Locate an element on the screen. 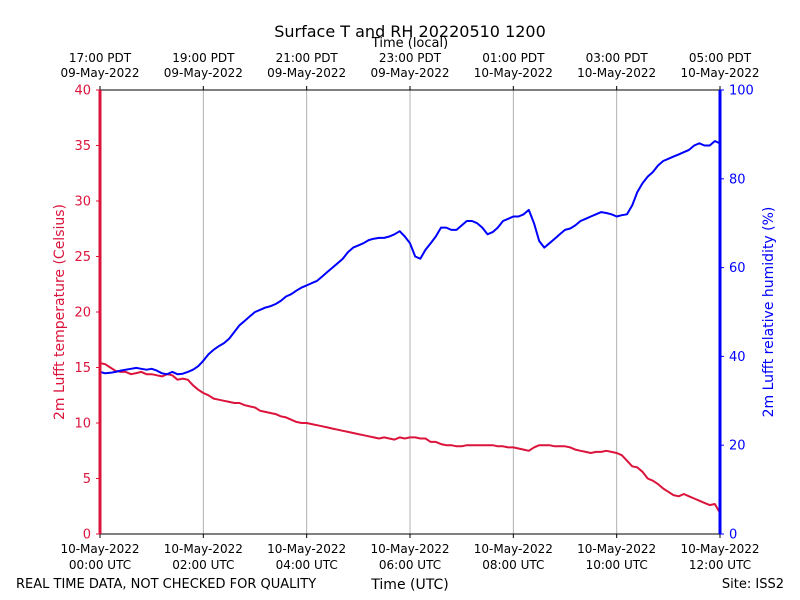 This screenshot has height=600, width=800. left-y-tick-label: 15 is located at coordinates (82, 368).